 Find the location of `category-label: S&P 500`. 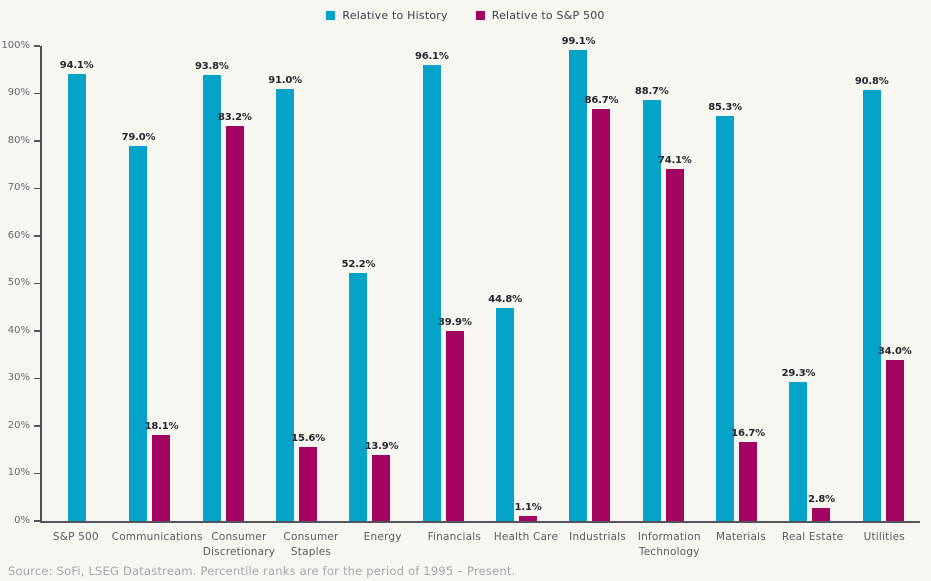

category-label: S&P 500 is located at coordinates (76, 545).